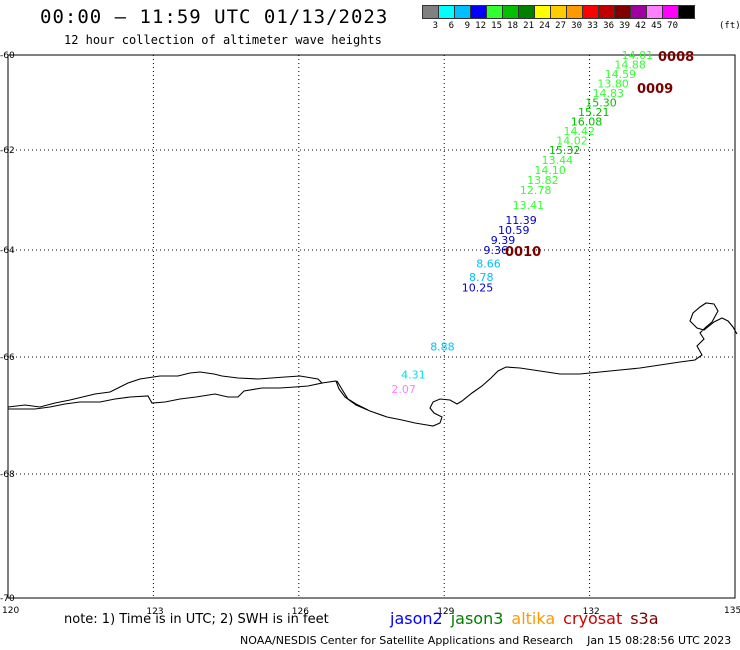 The image size is (740, 650). What do you see at coordinates (544, 26) in the screenshot?
I see `legend-label: 24` at bounding box center [544, 26].